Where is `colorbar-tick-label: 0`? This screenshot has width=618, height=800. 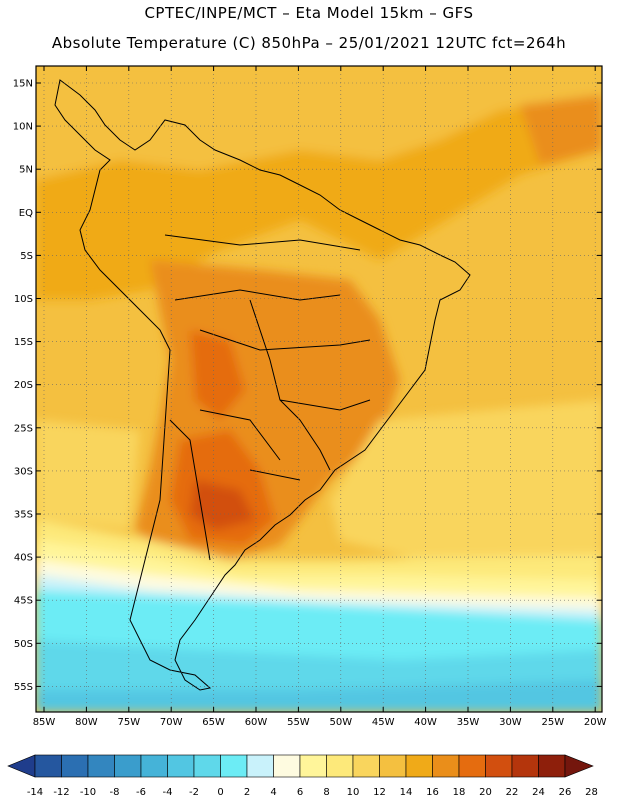
colorbar-tick-label: 0 is located at coordinates (220, 792).